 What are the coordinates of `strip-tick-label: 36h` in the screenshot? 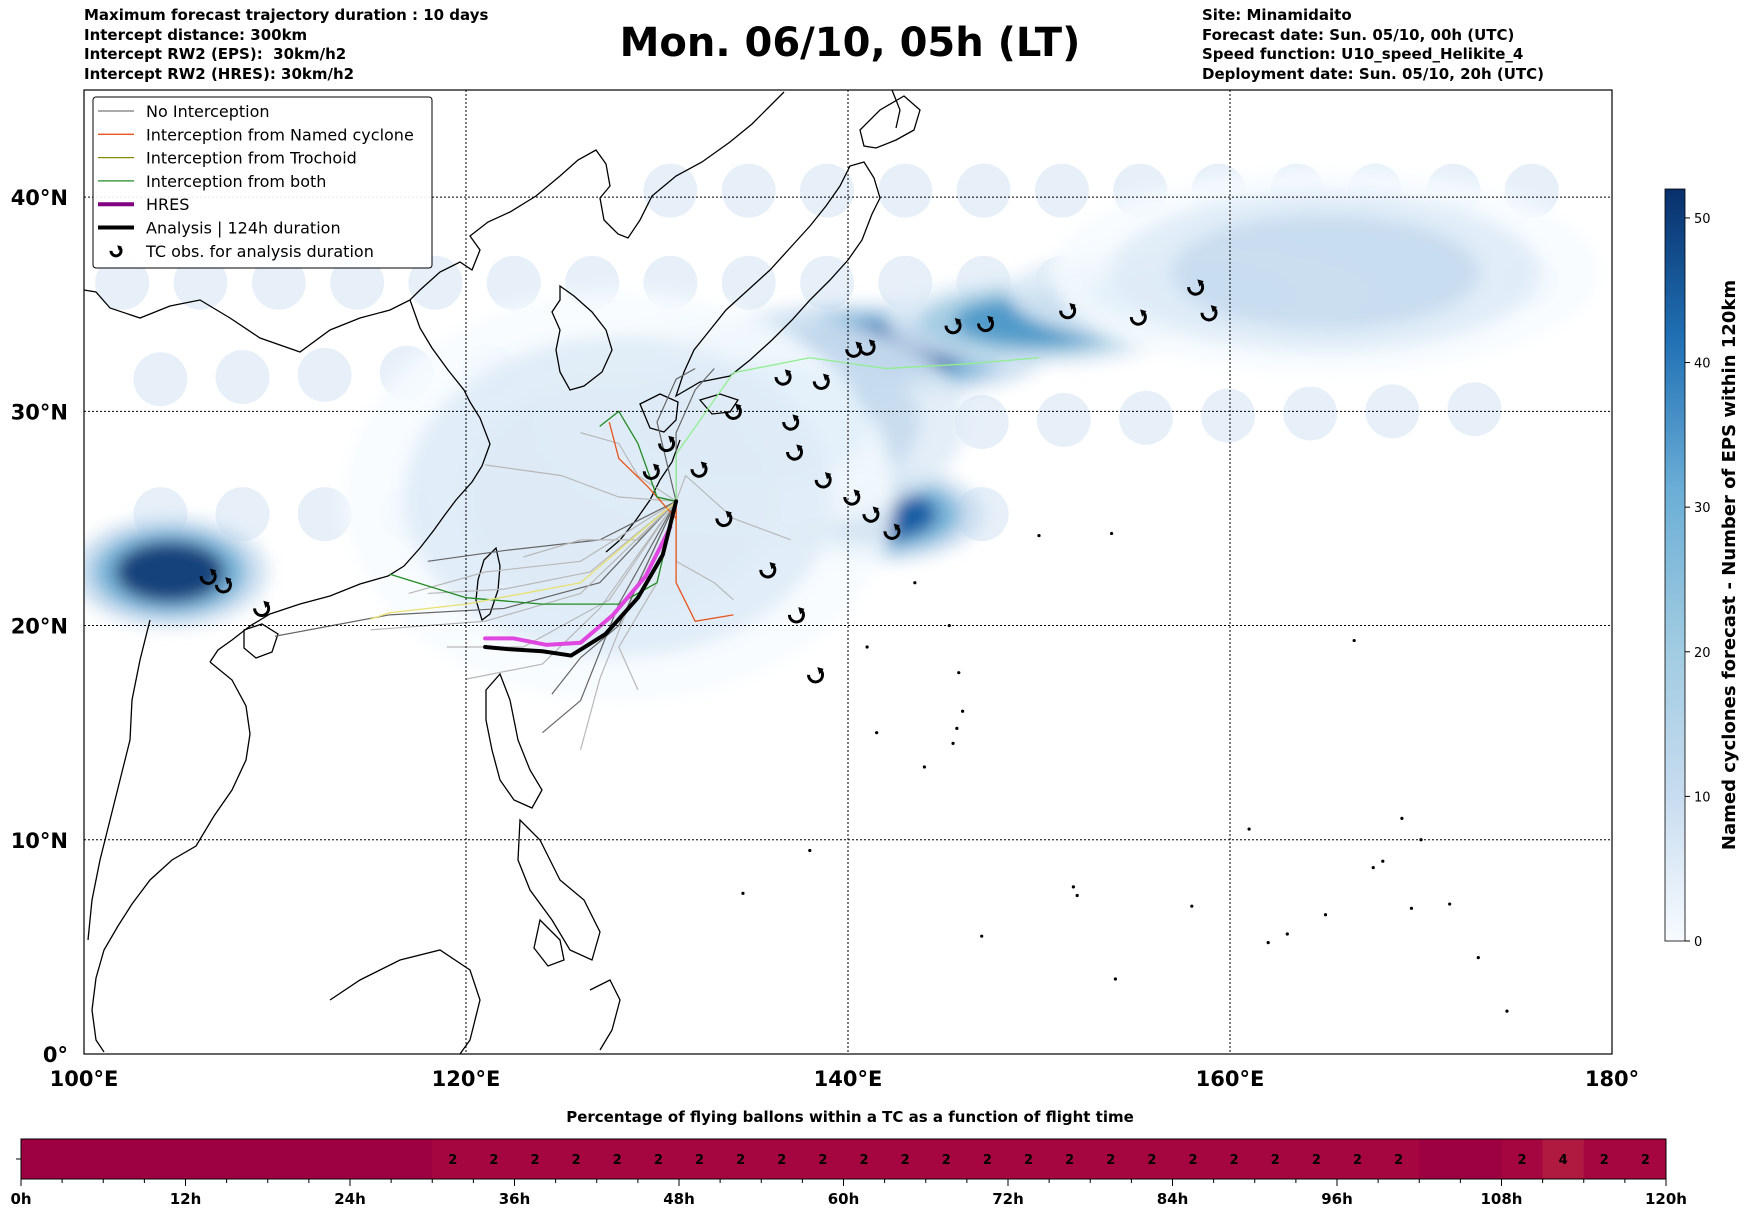 It's located at (515, 1199).